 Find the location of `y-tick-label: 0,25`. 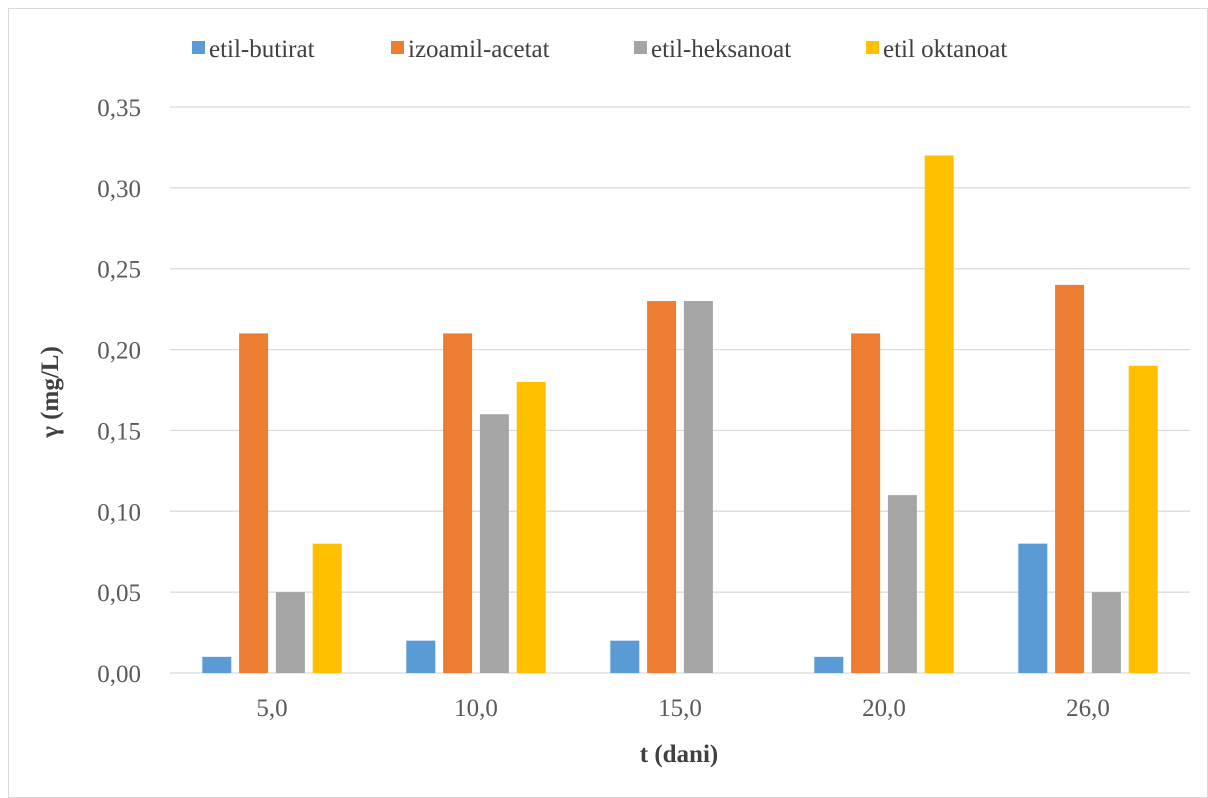

y-tick-label: 0,25 is located at coordinates (119, 270).